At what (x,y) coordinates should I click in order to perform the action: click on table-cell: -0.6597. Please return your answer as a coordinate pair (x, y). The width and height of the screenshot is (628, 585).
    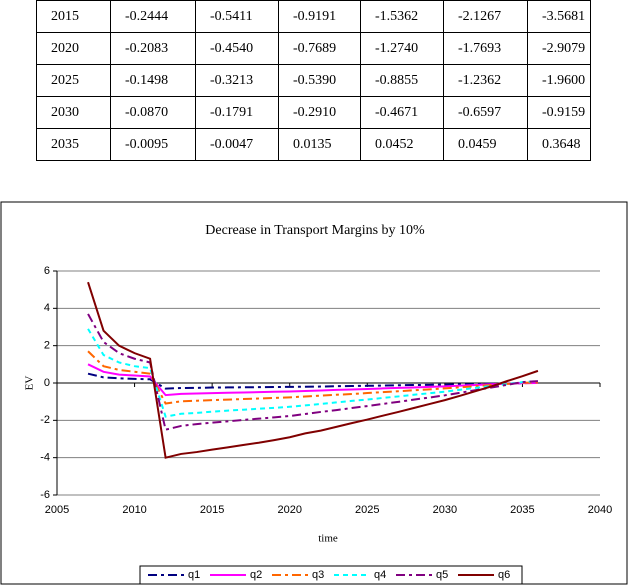
    Looking at the image, I should click on (485, 112).